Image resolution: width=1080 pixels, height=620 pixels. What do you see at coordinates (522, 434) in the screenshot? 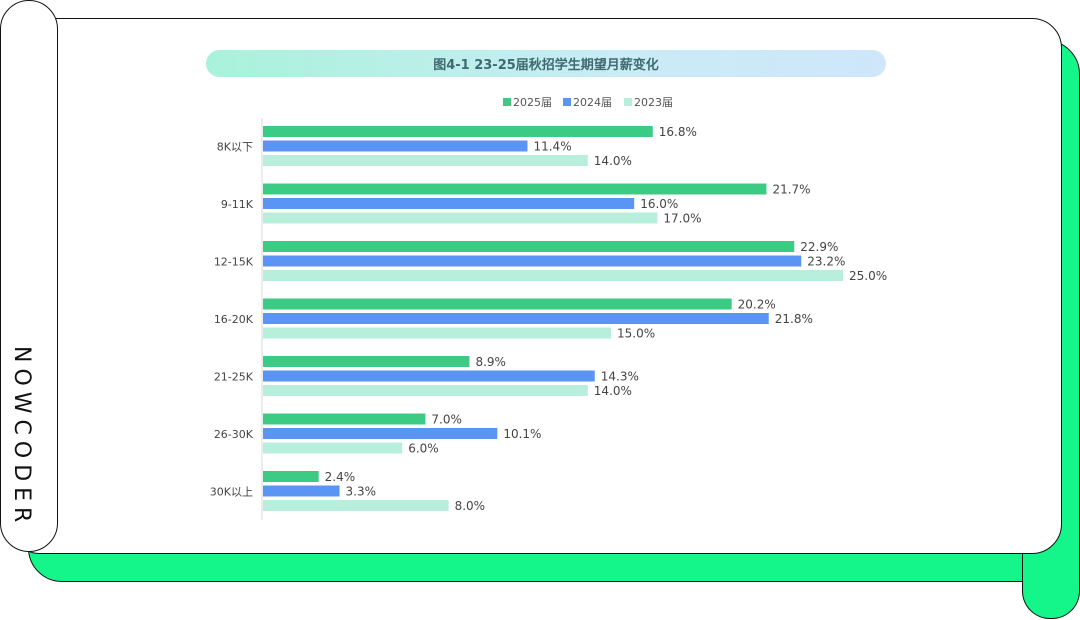
I see `bar-value-label: 10.1%` at bounding box center [522, 434].